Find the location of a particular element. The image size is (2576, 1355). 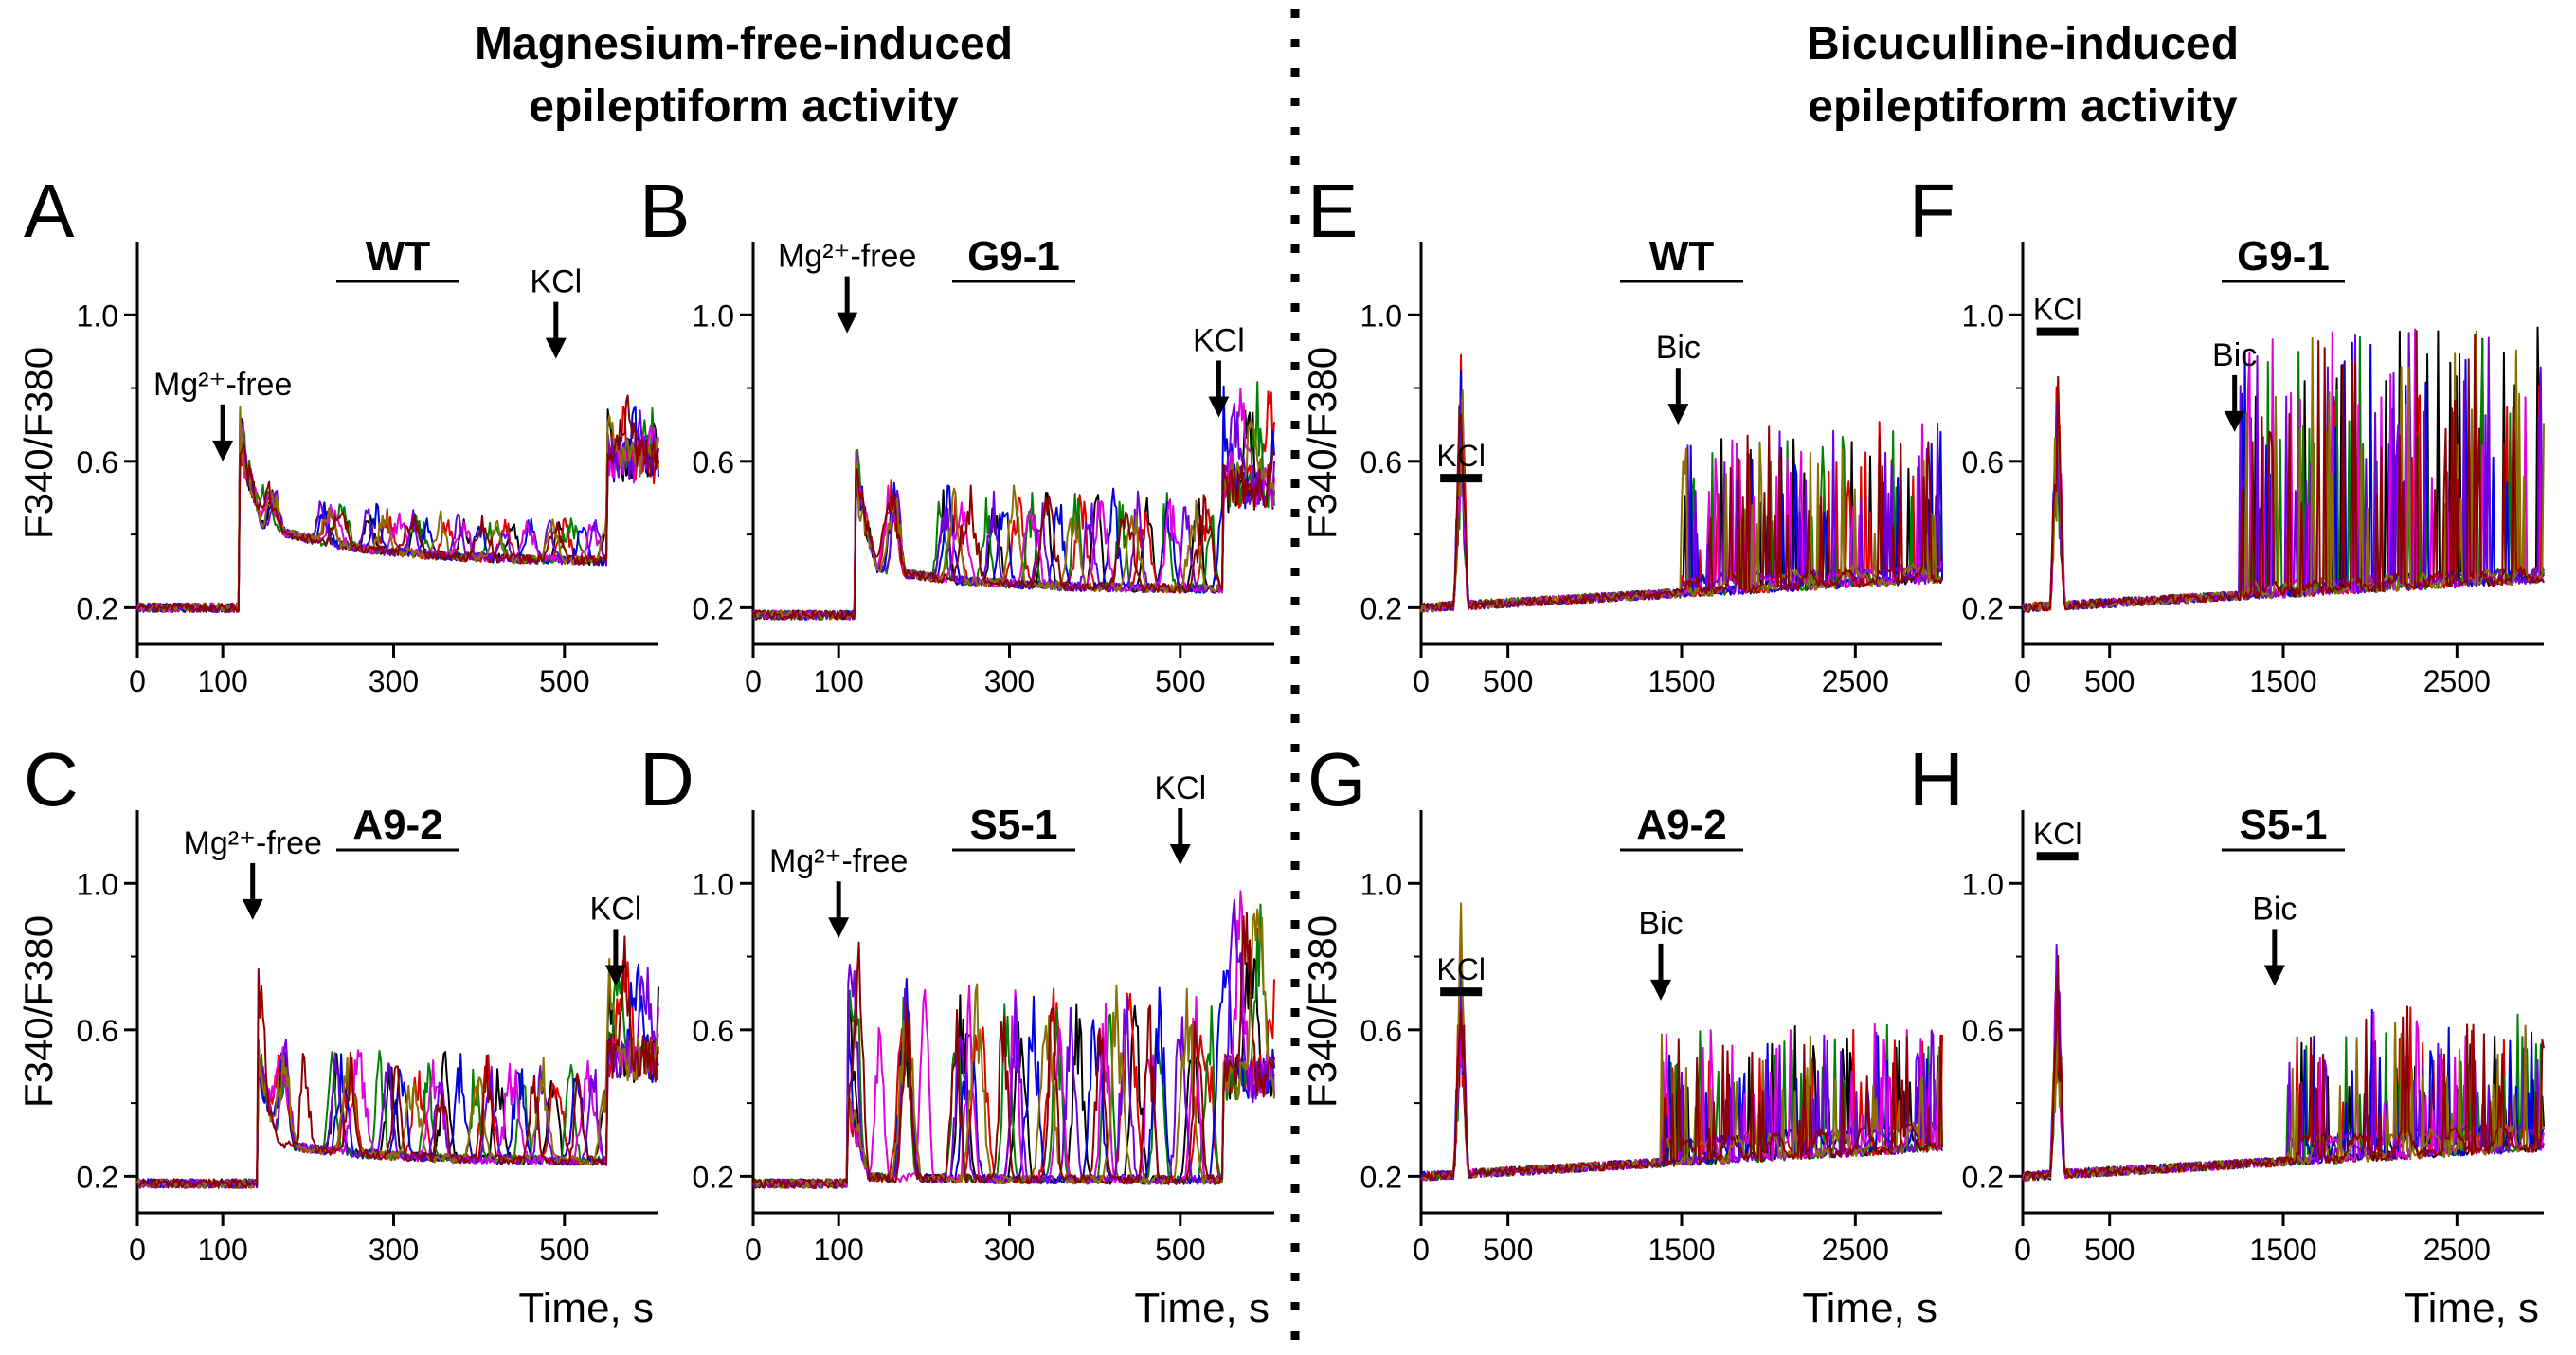

panel-title-a: WT is located at coordinates (398, 256).